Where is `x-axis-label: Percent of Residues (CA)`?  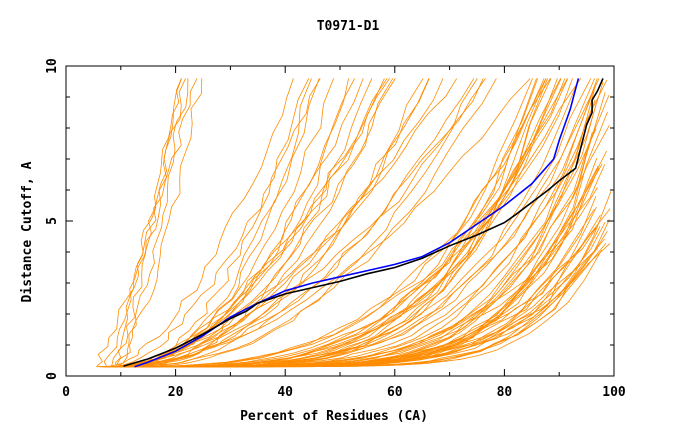 x-axis-label: Percent of Residues (CA) is located at coordinates (334, 416).